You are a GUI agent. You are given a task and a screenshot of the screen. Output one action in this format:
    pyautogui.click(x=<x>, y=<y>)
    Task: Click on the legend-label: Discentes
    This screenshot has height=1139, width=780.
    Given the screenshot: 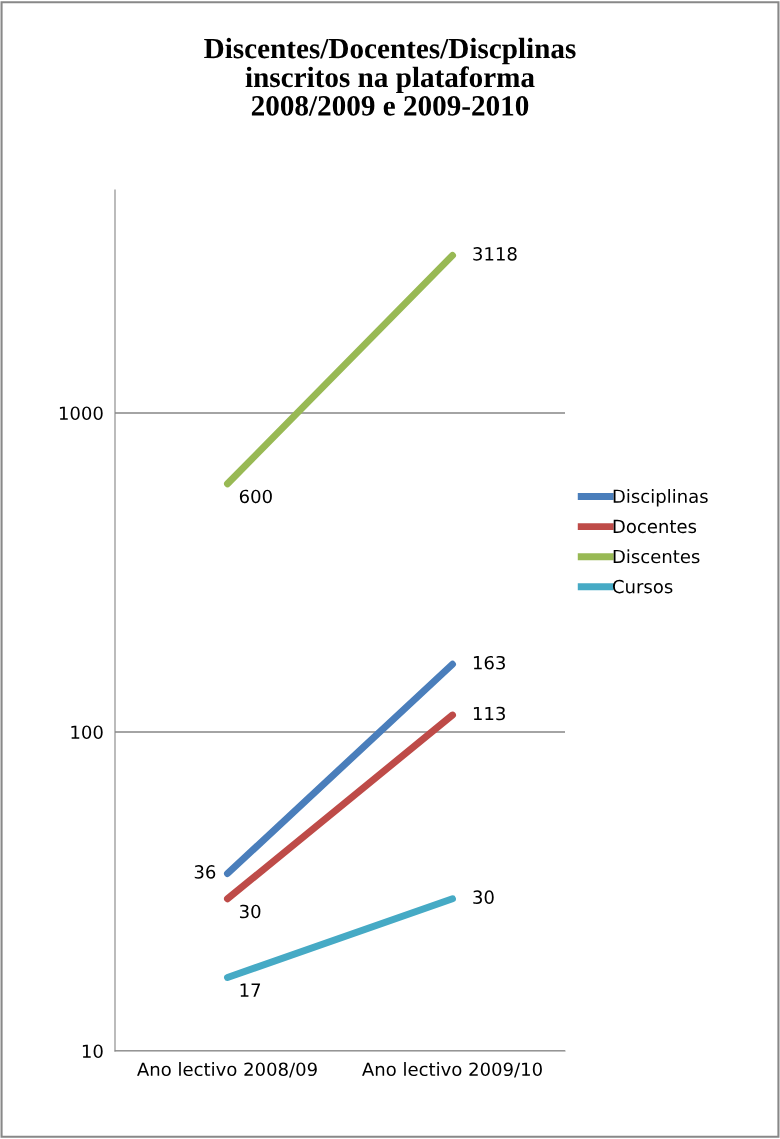 What is the action you would take?
    pyautogui.click(x=656, y=556)
    